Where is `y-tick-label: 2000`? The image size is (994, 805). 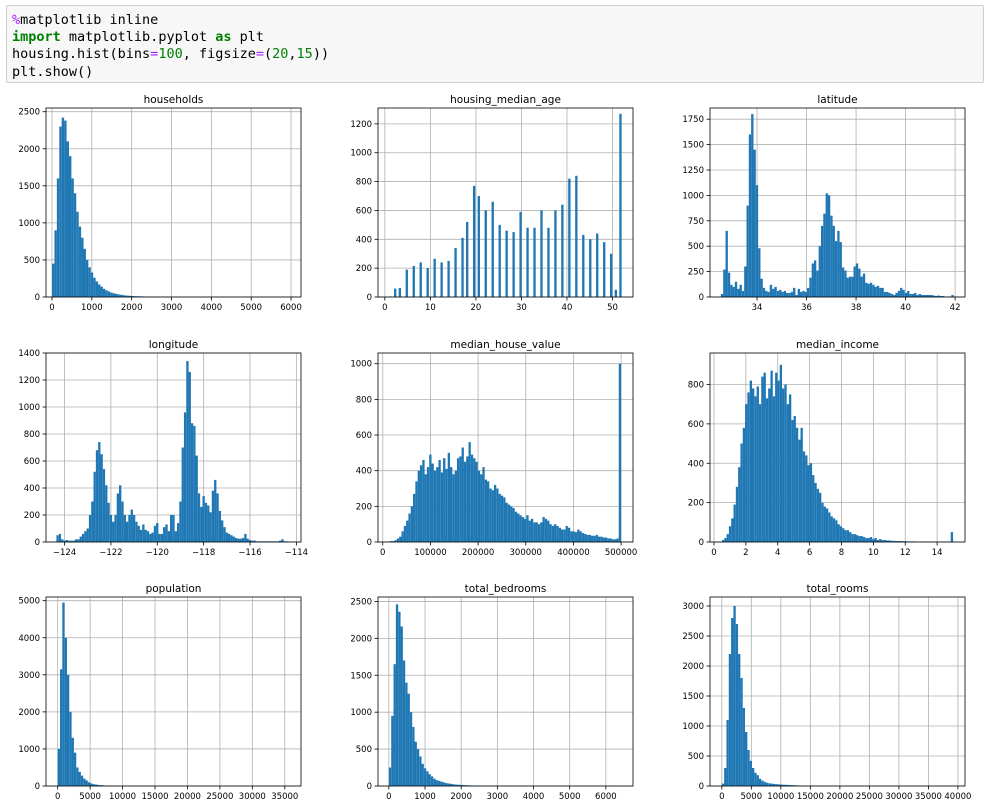
y-tick-label: 2000 is located at coordinates (29, 150).